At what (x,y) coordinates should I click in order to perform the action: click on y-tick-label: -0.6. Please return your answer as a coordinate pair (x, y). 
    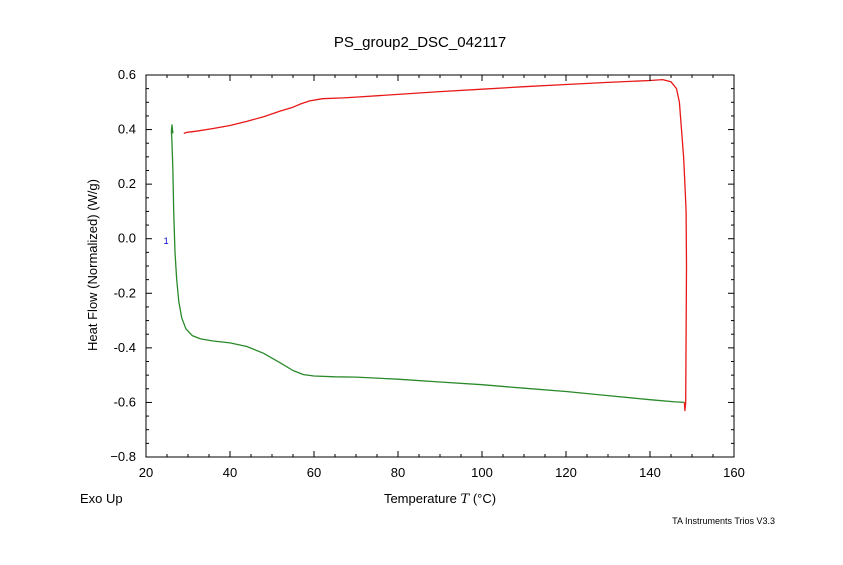
    Looking at the image, I should click on (125, 401).